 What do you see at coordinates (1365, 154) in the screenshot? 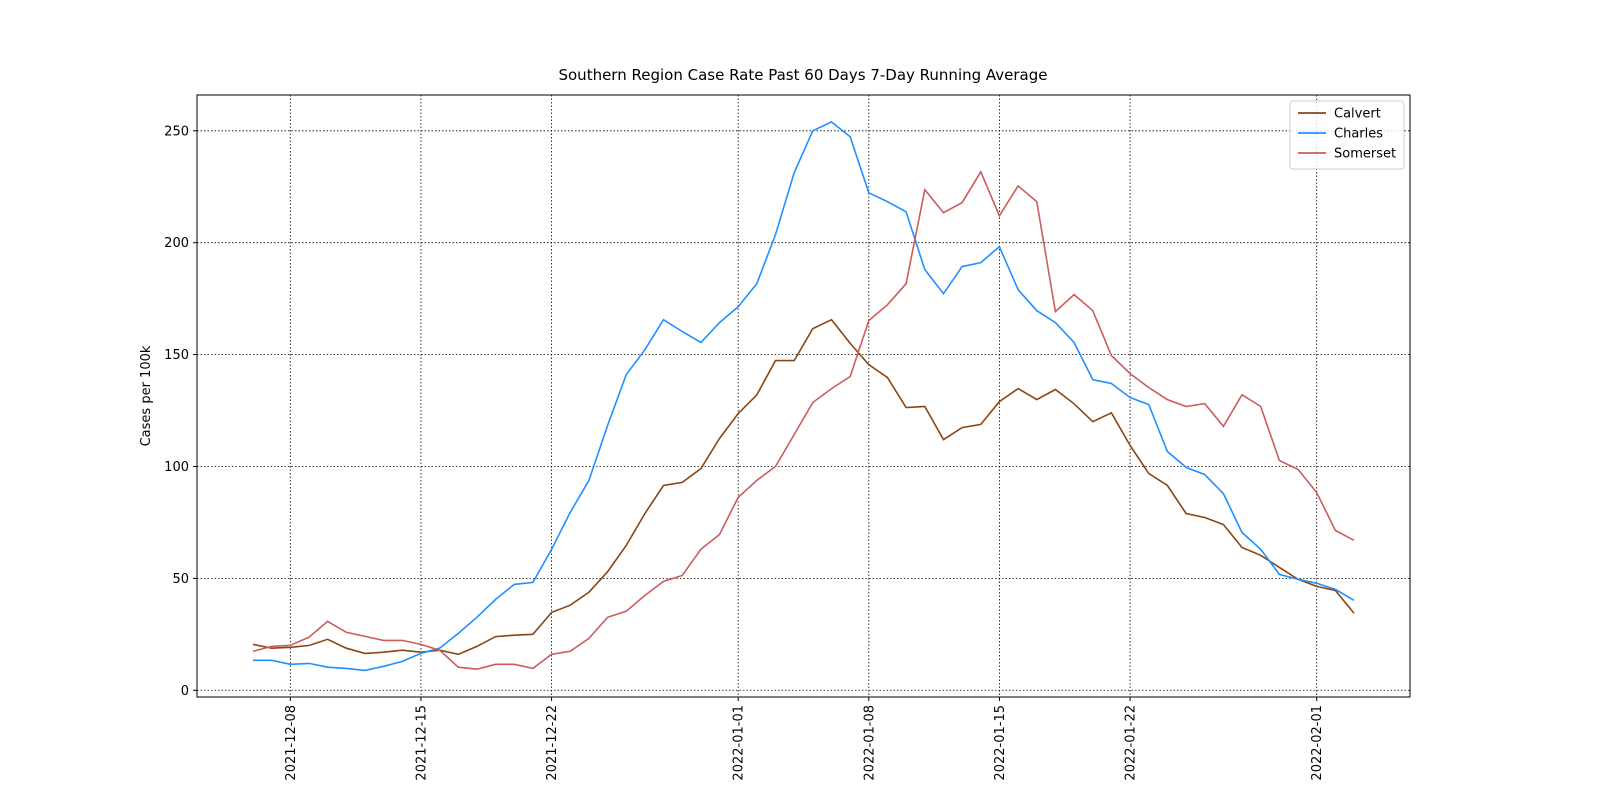
I see `legend-label: Somerset` at bounding box center [1365, 154].